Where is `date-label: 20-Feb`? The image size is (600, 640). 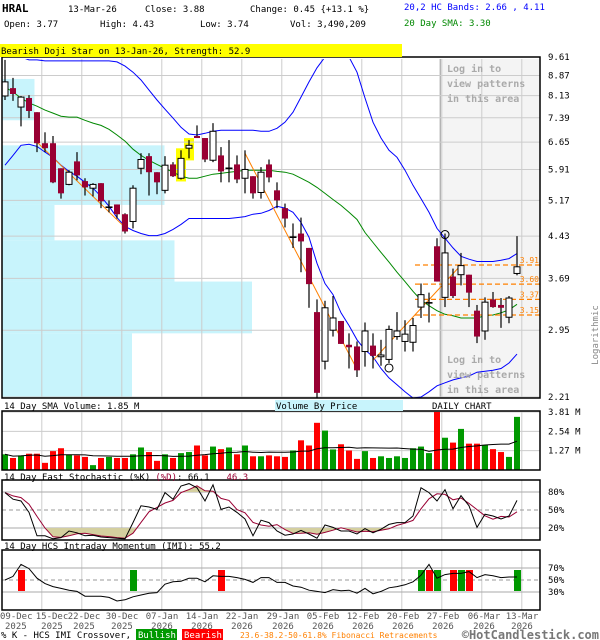 date-label: 20-Feb is located at coordinates (403, 617).